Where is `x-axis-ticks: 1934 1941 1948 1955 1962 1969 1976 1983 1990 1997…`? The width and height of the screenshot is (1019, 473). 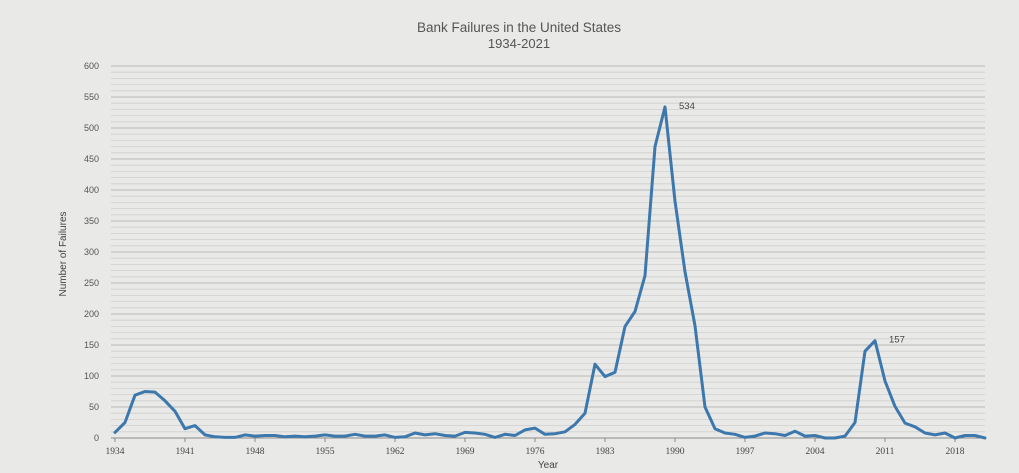
x-axis-ticks: 1934 1941 1948 1955 1962 1969 1976 1983 1990 1997… is located at coordinates (535, 447).